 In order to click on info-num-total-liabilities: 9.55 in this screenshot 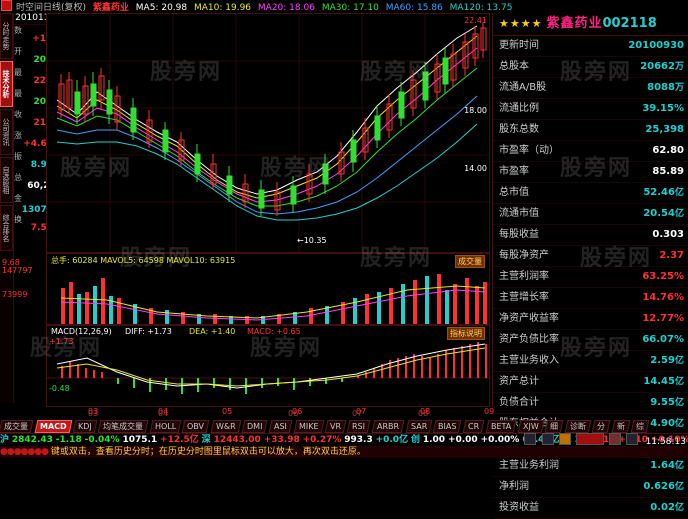, I will do `click(662, 402)`.